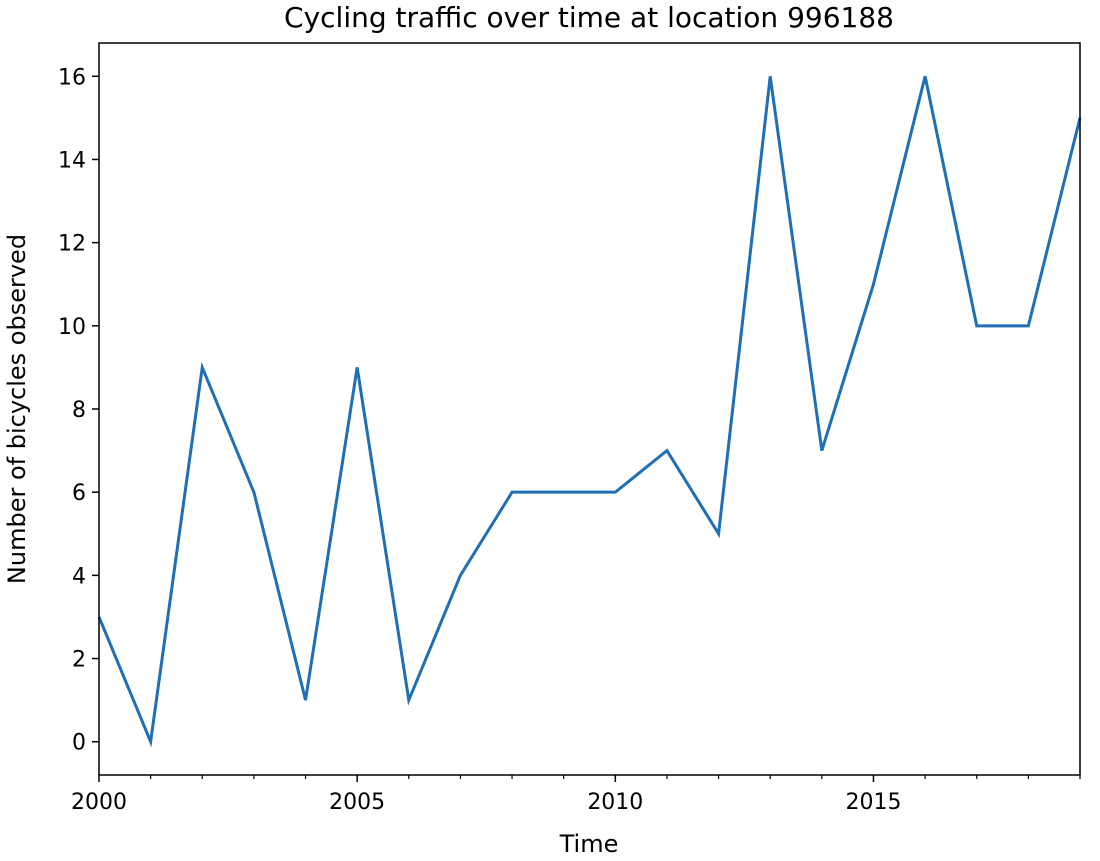 This screenshot has height=861, width=1100. Describe the element at coordinates (72, 77) in the screenshot. I see `y-tick-label: 16` at that location.